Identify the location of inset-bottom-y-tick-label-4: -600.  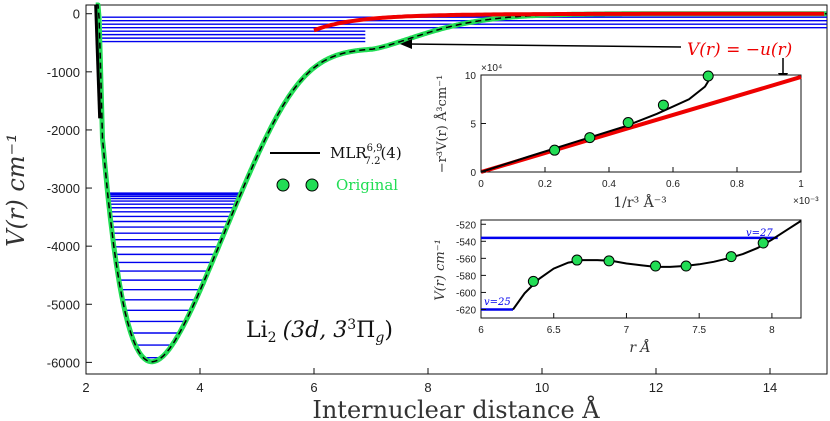
(466, 293).